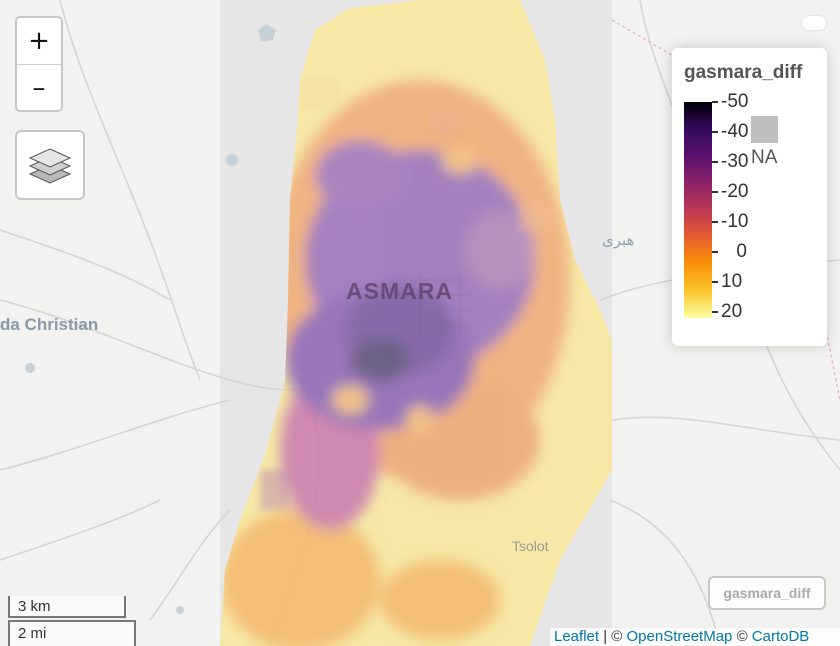 The image size is (840, 646). Describe the element at coordinates (730, 161) in the screenshot. I see `legend-tick: -30` at that location.